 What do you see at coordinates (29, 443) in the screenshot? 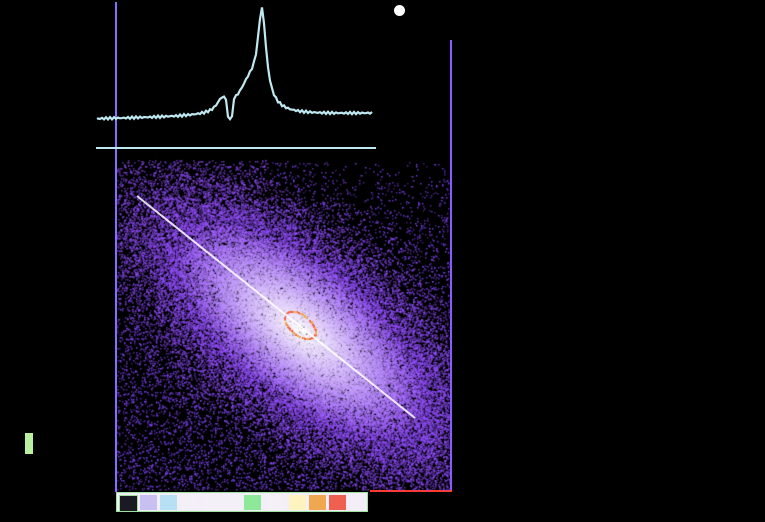
I see `green-marker` at bounding box center [29, 443].